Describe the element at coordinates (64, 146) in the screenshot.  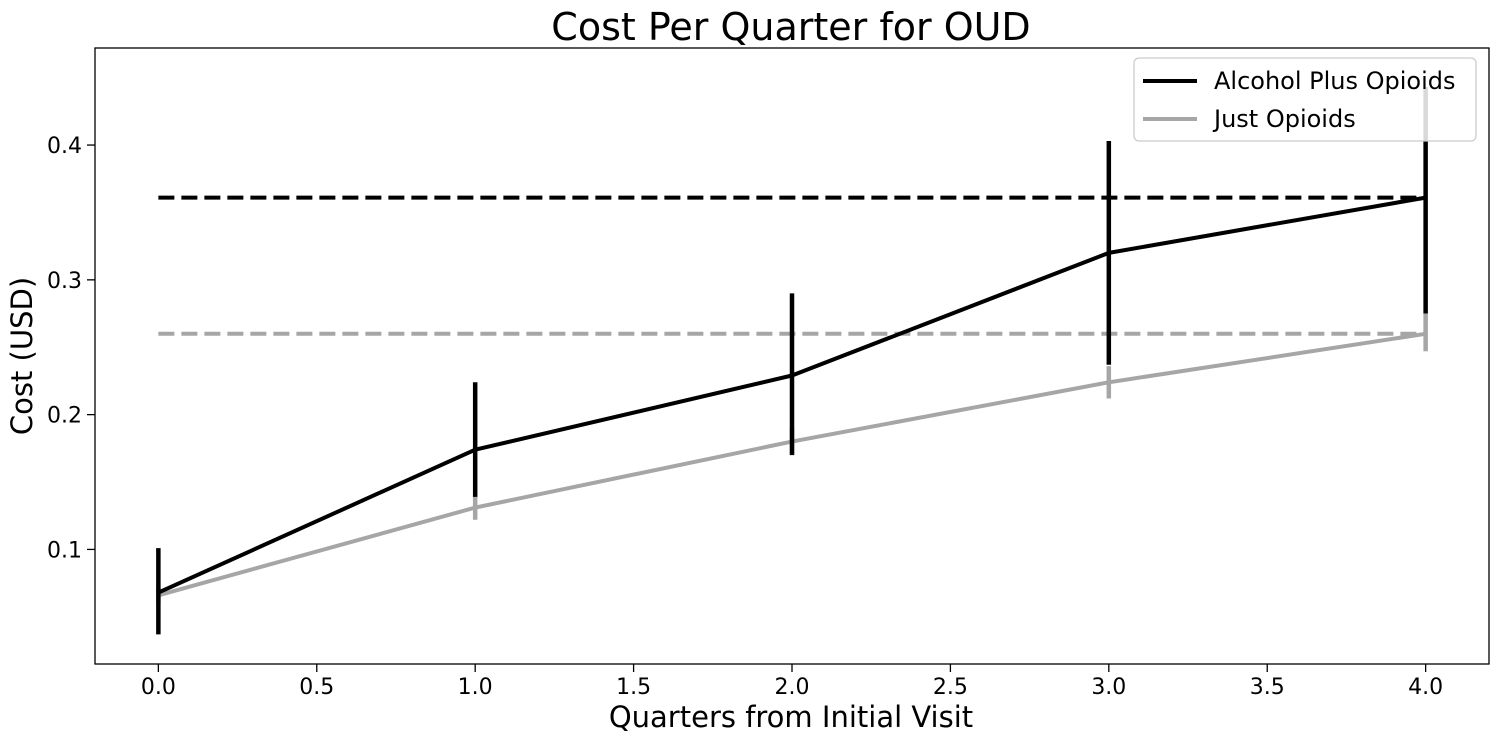
I see `y-tick-label: 0.4` at that location.